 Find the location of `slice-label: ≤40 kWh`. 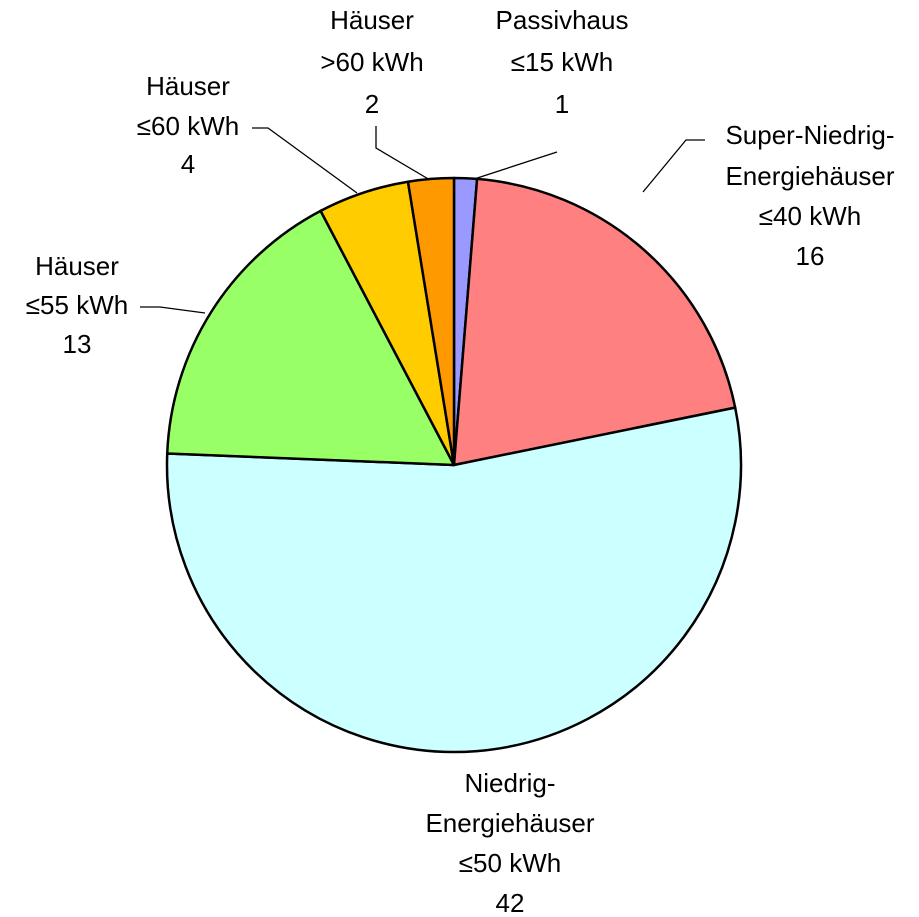

slice-label: ≤40 kWh is located at coordinates (810, 216).